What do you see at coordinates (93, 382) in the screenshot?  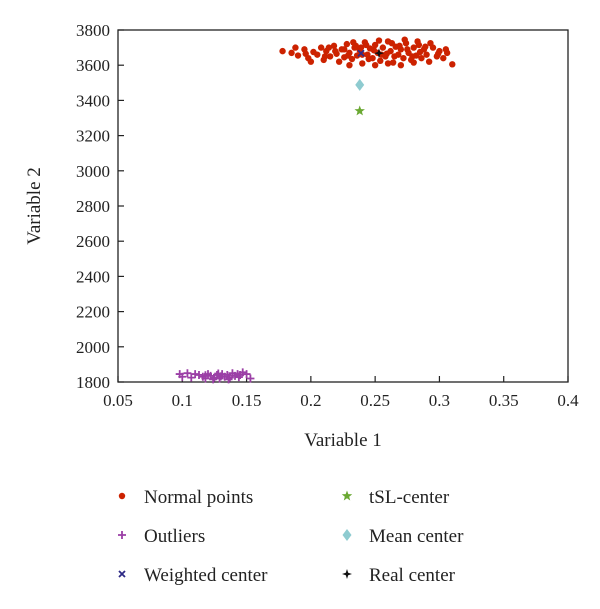 I see `y-tick-label: 1800` at bounding box center [93, 382].